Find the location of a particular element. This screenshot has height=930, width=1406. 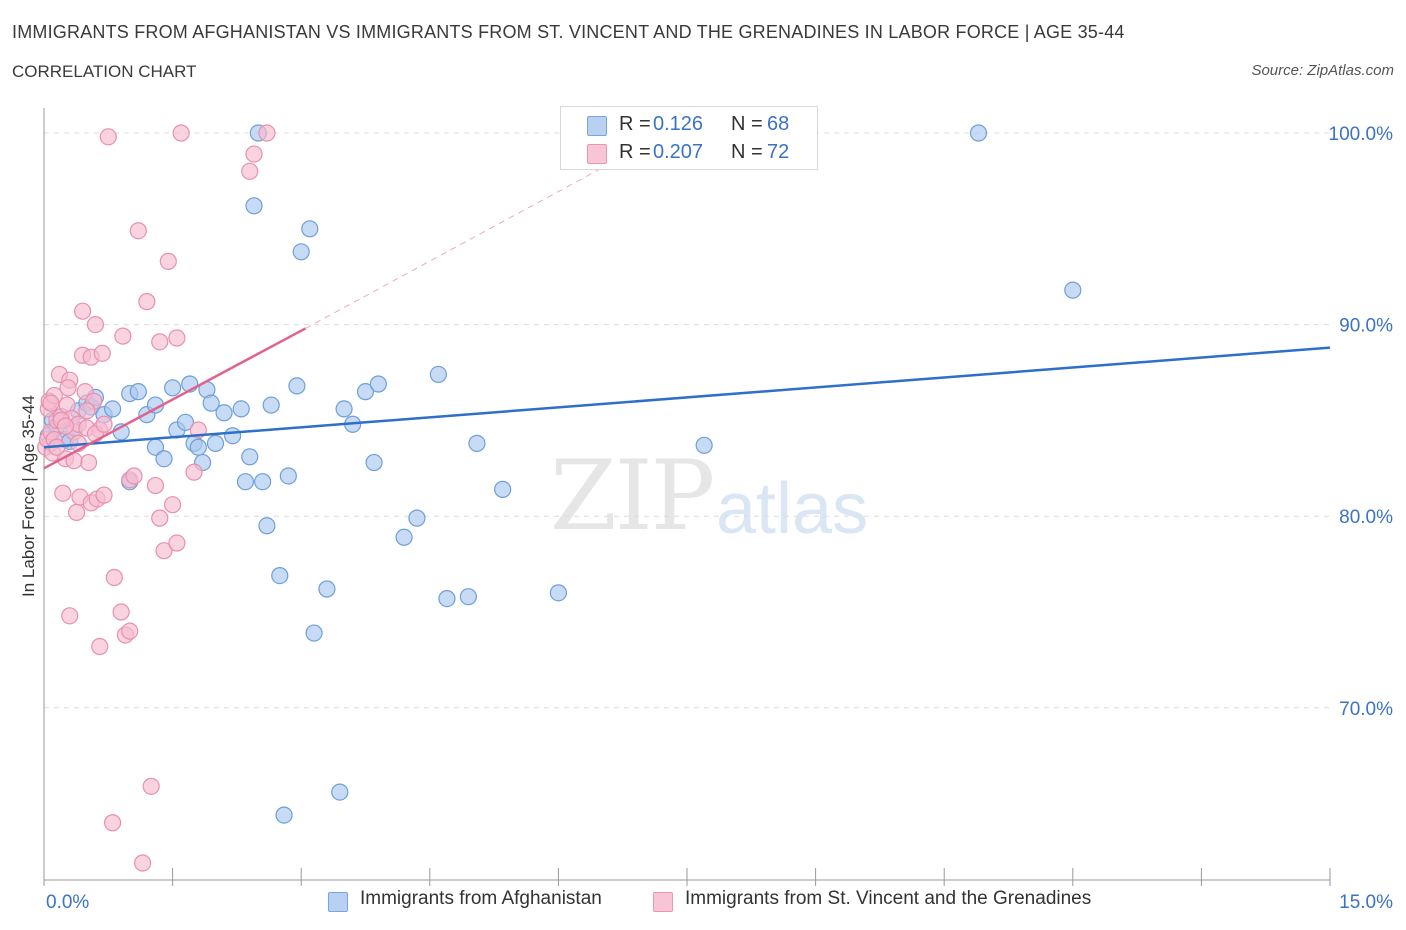

legend-r-value: 0.126 is located at coordinates (678, 124).